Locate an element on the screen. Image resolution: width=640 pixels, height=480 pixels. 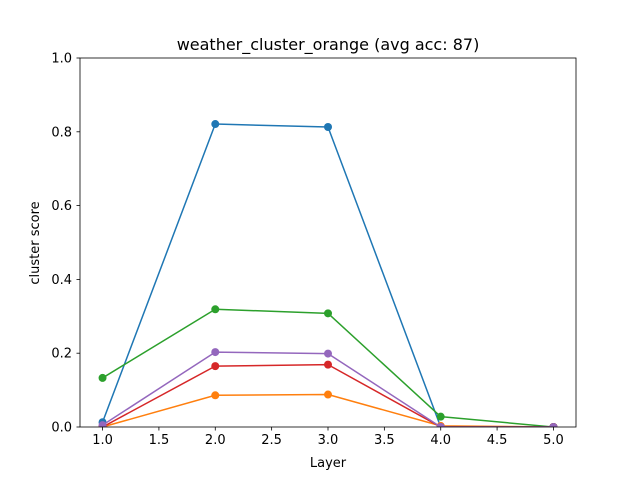
chart-title: weather_cluster_orange (avg acc: 87) is located at coordinates (328, 45).